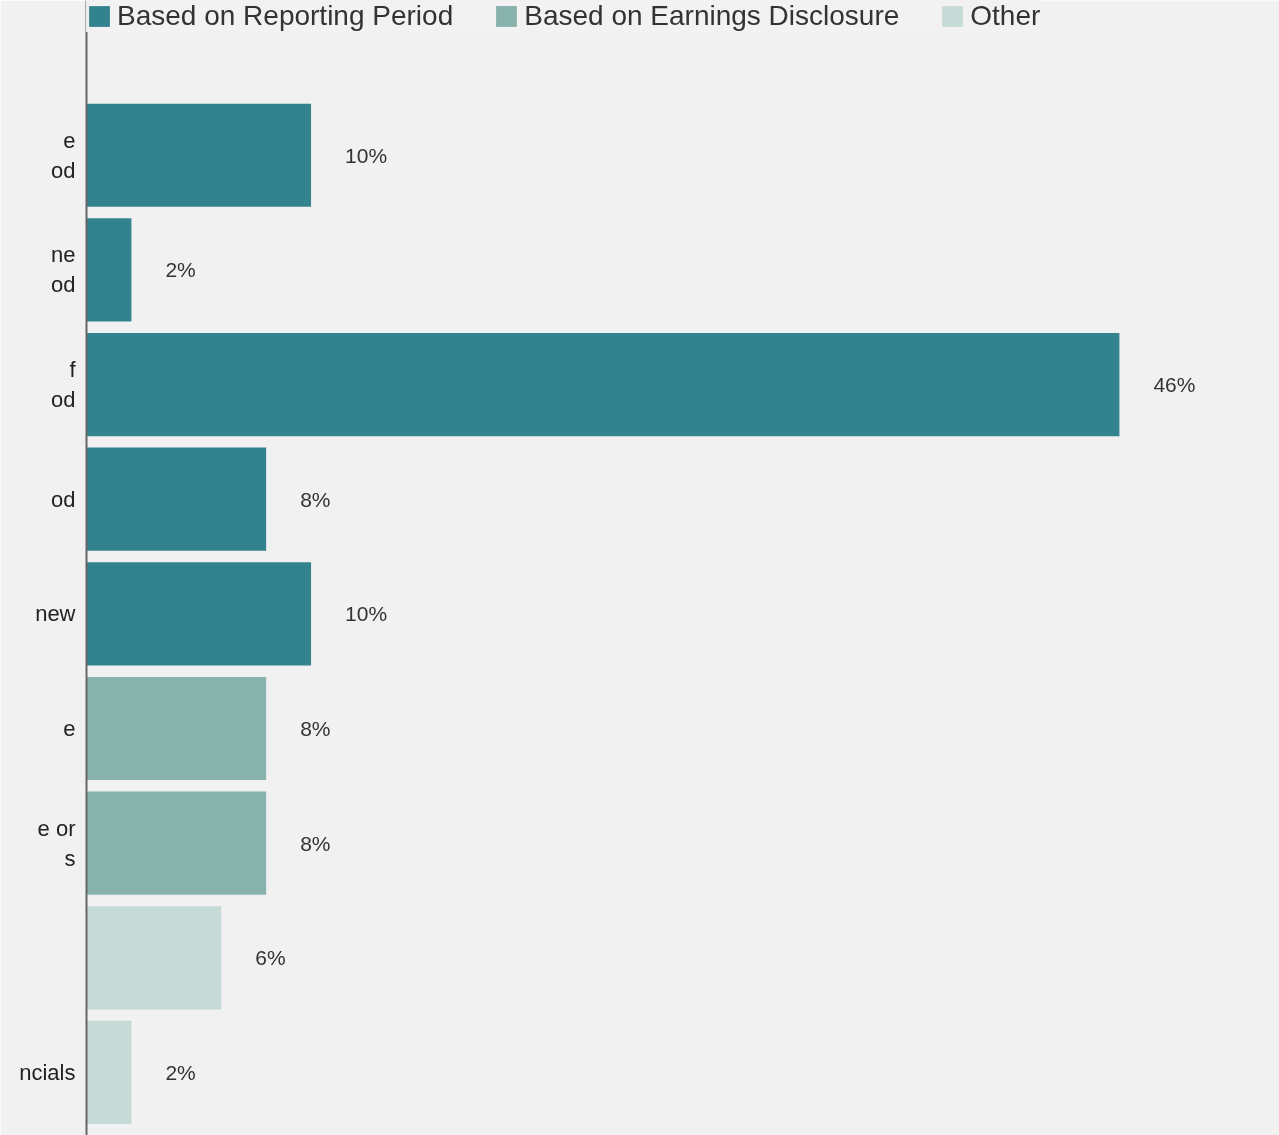 The height and width of the screenshot is (1135, 1279). I want to click on y-tick-label: od, so click(63, 499).